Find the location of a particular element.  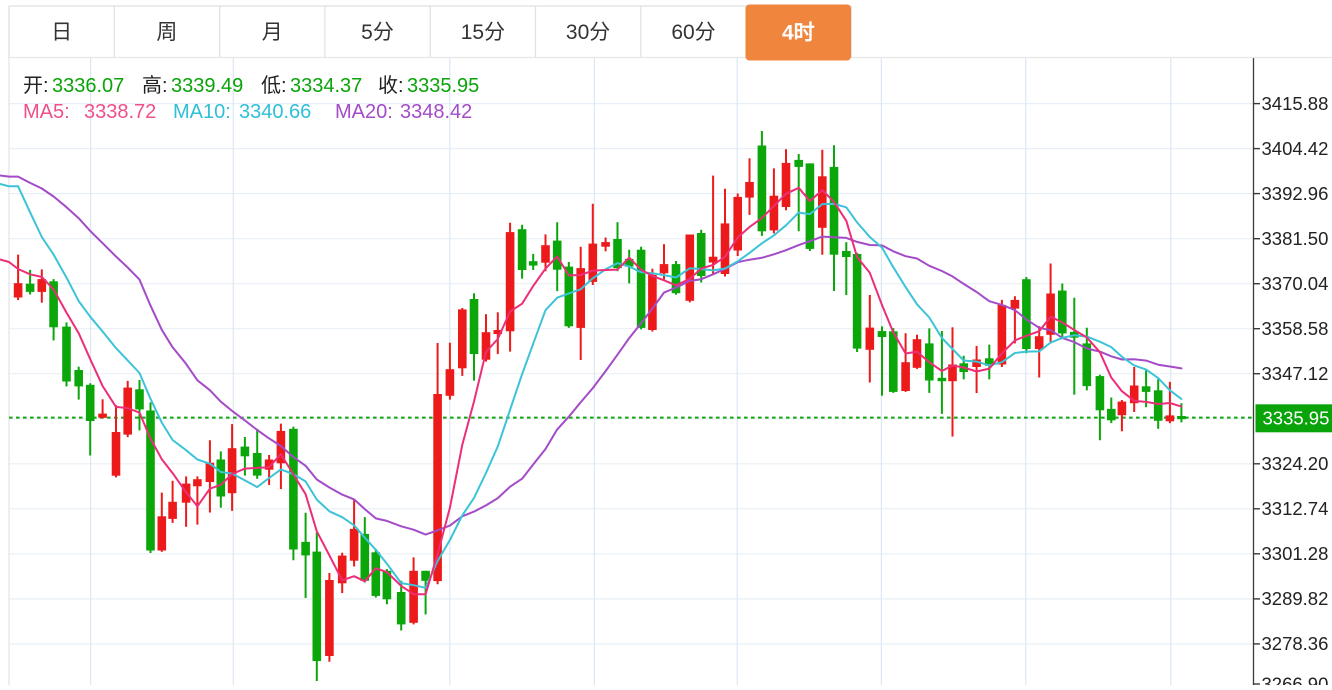

svg-text: MA20: is located at coordinates (364, 112).